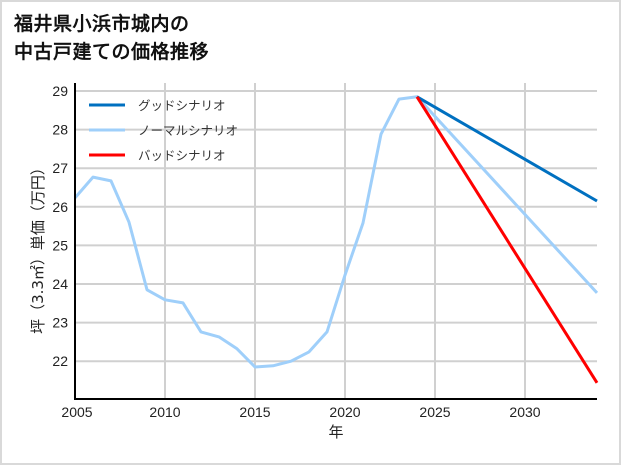 This screenshot has height=465, width=621. I want to click on legend-item-normal: ノーマルシナリオ, so click(163, 130).